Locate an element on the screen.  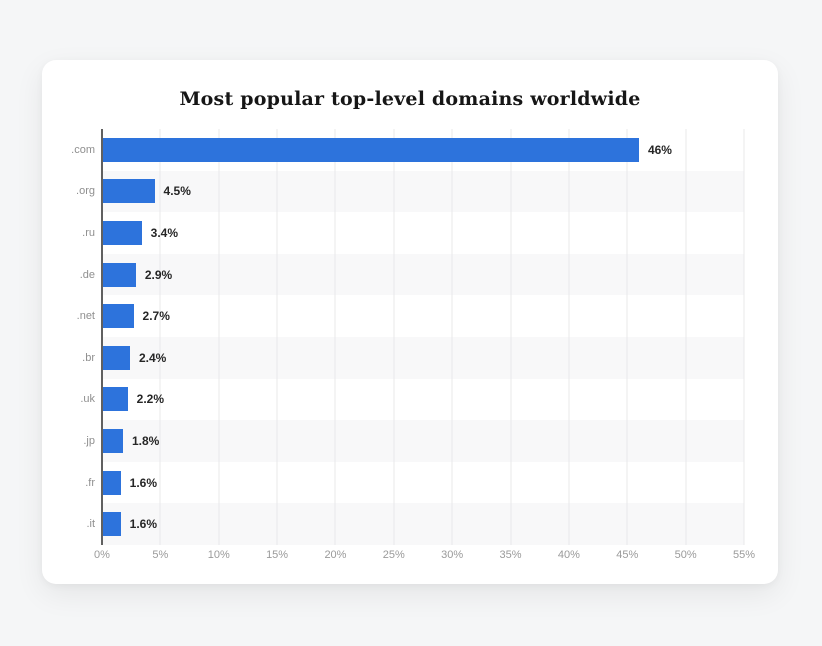
chart-row: .de 2.9% is located at coordinates (412, 275).